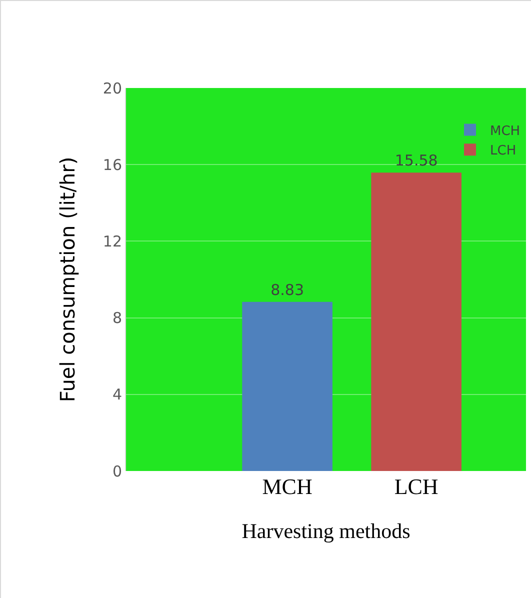  What do you see at coordinates (117, 395) in the screenshot?
I see `y-tick-label: 4` at bounding box center [117, 395].